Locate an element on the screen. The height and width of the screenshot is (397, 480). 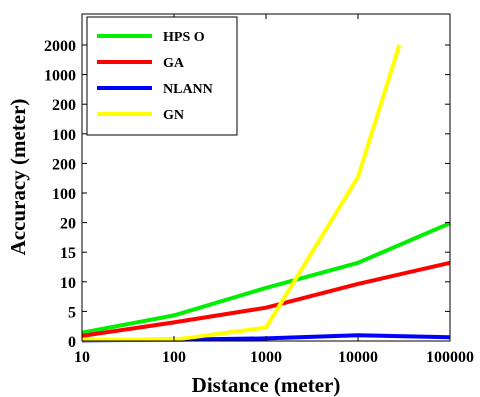
x-tick-label: 1000 is located at coordinates (266, 357).